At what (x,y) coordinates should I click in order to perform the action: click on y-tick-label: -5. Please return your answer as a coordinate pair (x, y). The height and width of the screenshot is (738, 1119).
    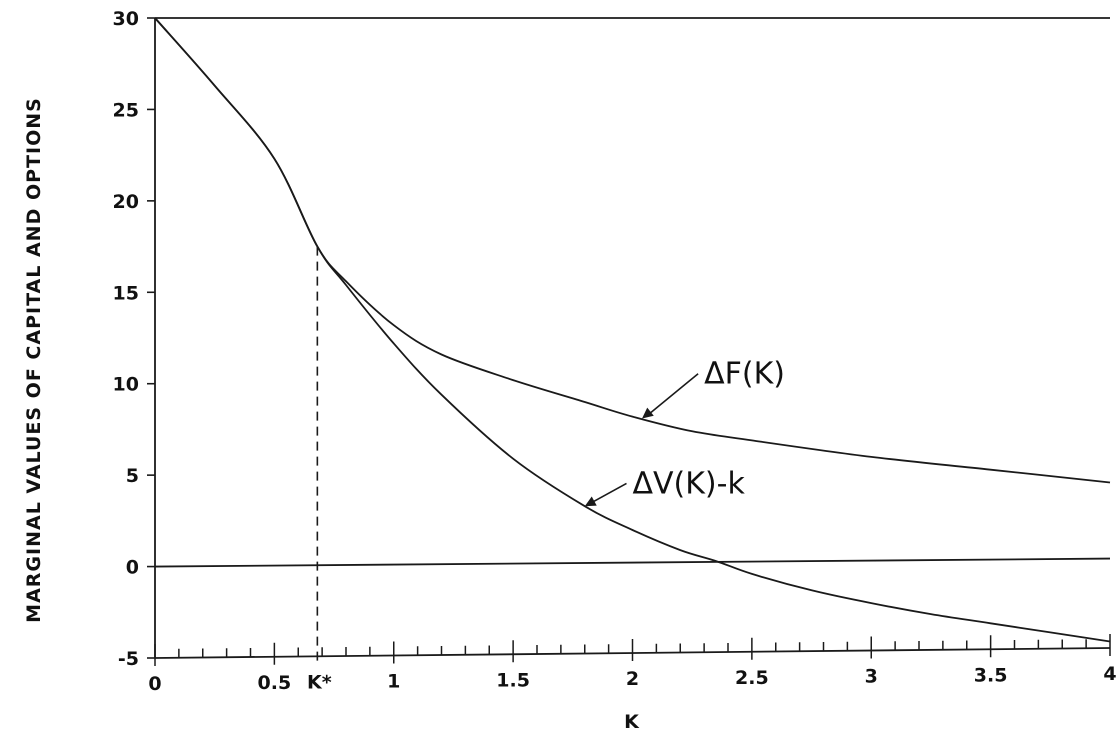
    Looking at the image, I should click on (128, 659).